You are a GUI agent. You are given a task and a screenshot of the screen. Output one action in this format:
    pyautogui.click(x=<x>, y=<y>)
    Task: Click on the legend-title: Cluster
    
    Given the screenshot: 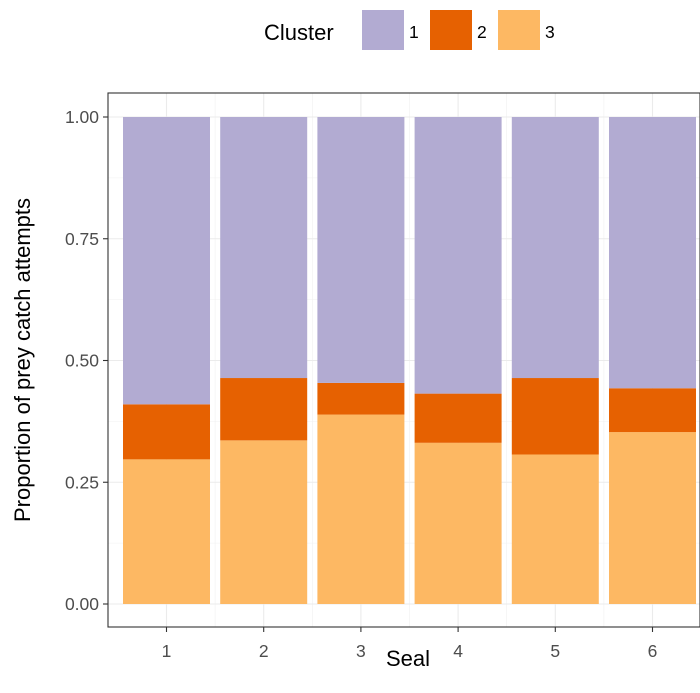 What is the action you would take?
    pyautogui.click(x=299, y=32)
    